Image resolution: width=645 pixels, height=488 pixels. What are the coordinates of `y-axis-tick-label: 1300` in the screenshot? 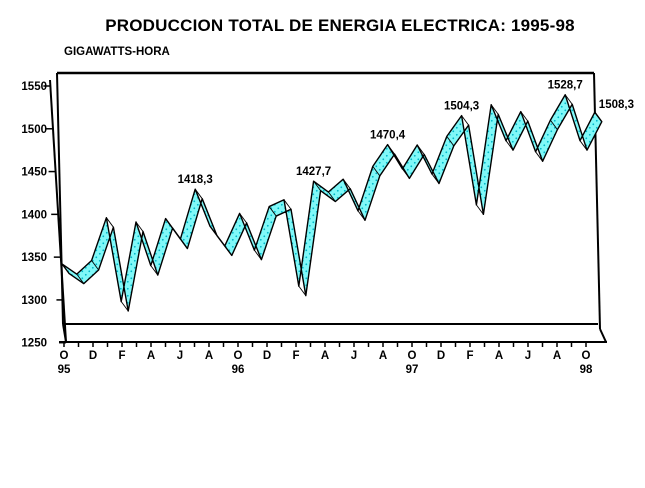 It's located at (34, 301).